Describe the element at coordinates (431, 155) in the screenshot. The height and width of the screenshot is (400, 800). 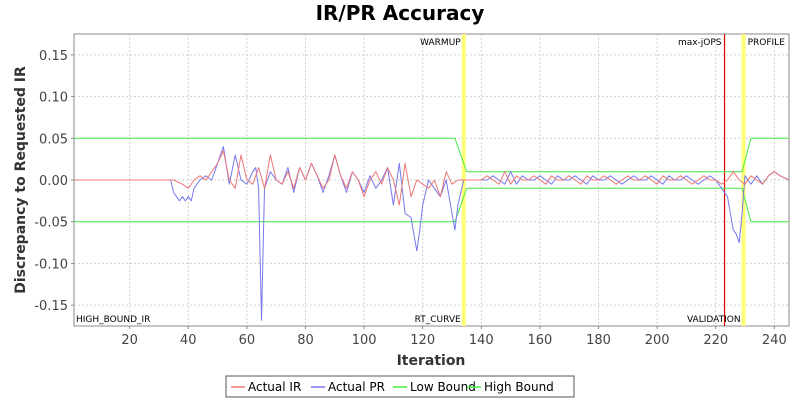
I see `high-bound-line` at that location.